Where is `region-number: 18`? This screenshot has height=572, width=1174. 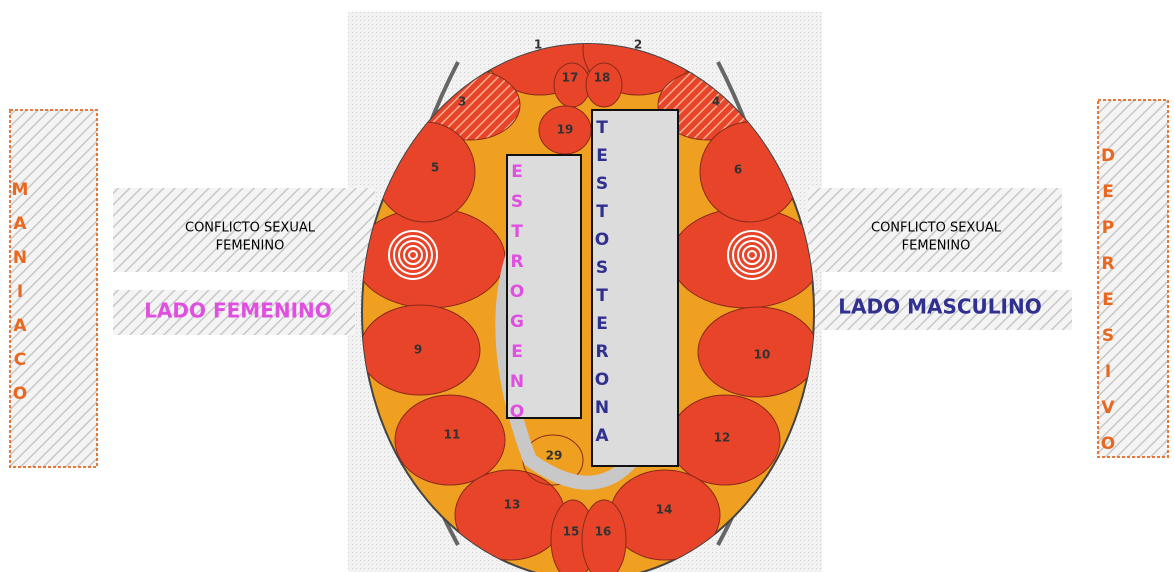 region-number: 18 is located at coordinates (602, 78).